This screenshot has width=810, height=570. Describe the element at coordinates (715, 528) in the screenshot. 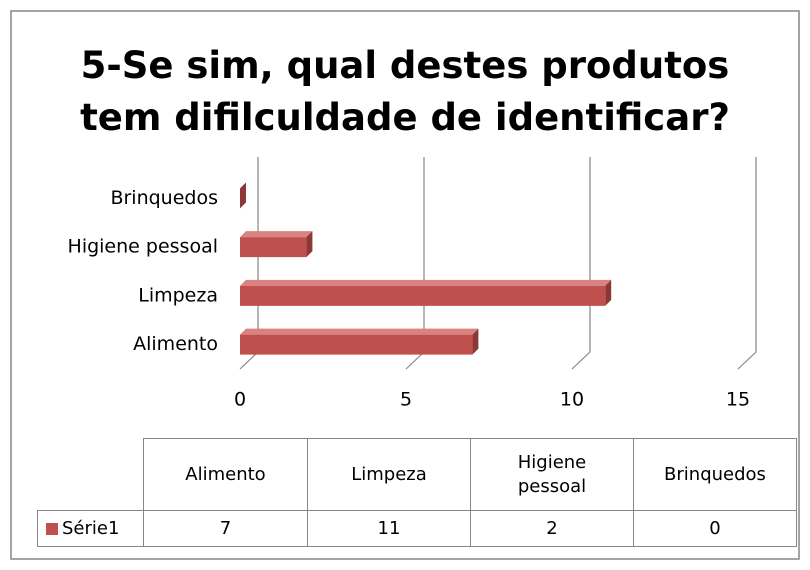

I see `table-value: 0` at that location.